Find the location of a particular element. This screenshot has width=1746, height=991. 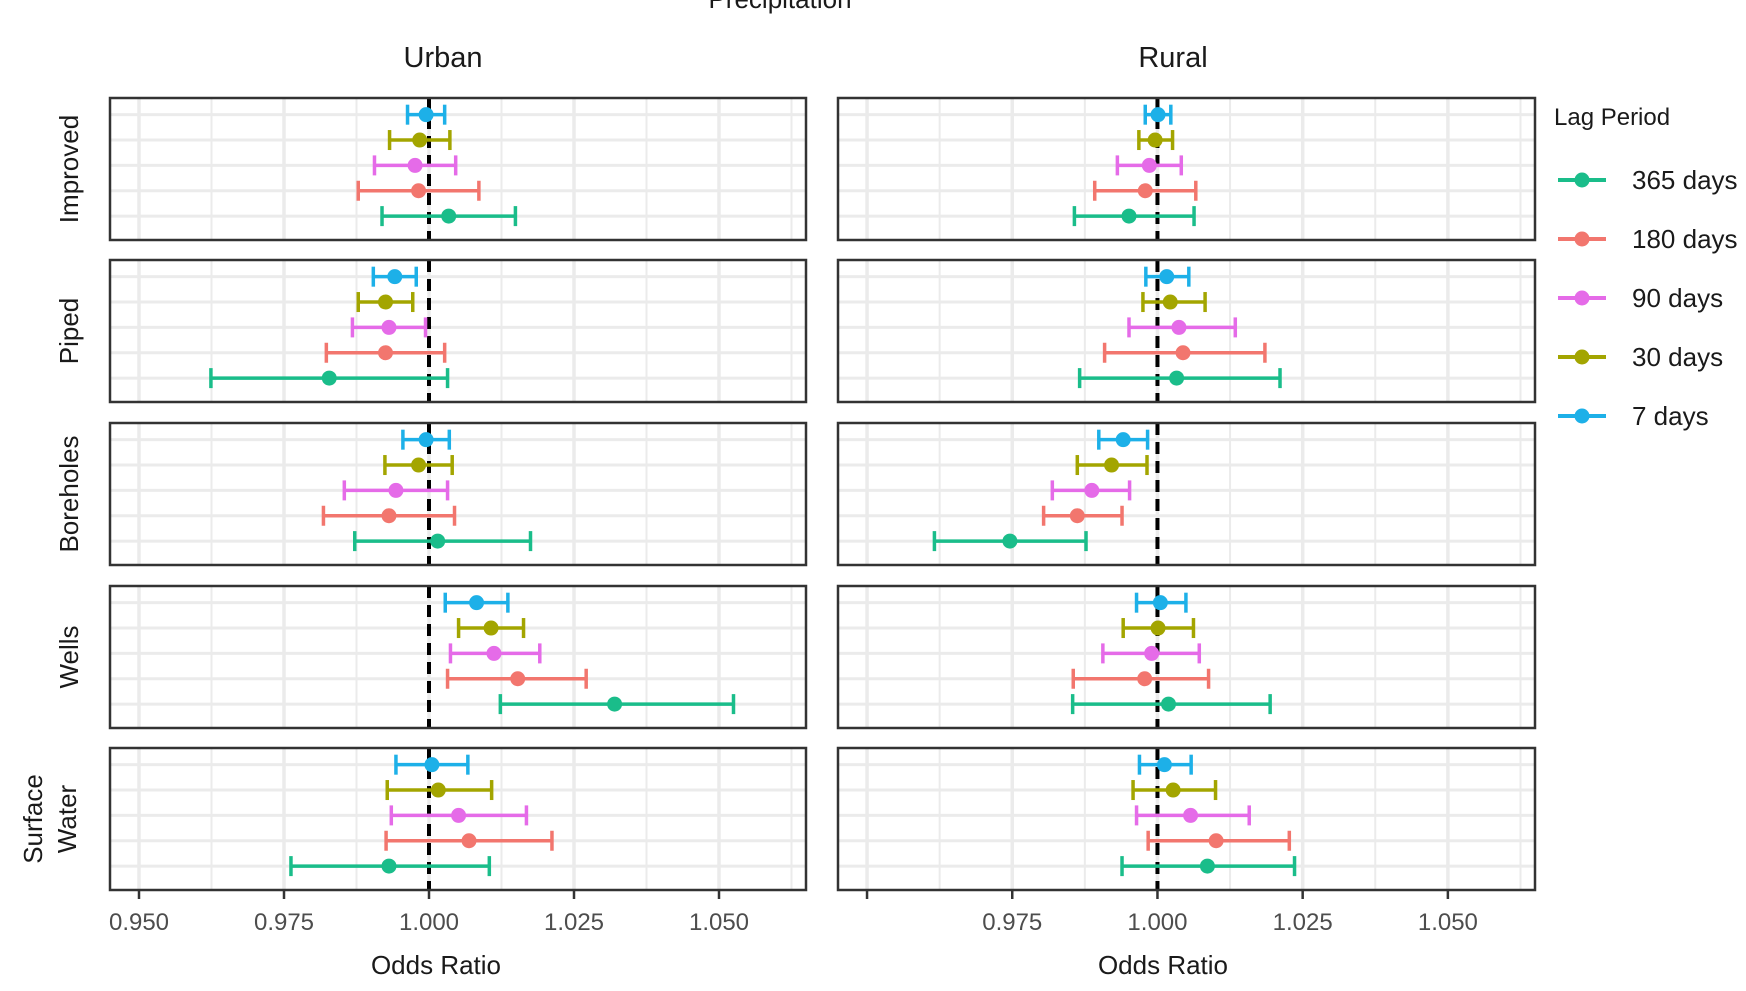

legend-item-90-days: 90 days is located at coordinates (1640, 298).